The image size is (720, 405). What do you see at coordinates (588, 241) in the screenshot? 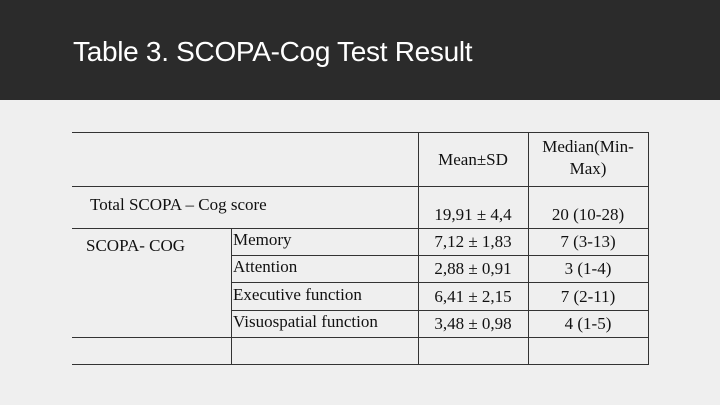
I see `cell: 7 (3-13)` at bounding box center [588, 241].